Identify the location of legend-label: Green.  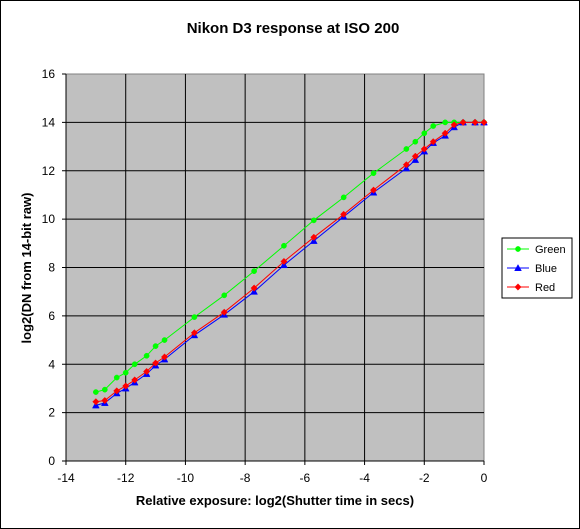
(550, 250).